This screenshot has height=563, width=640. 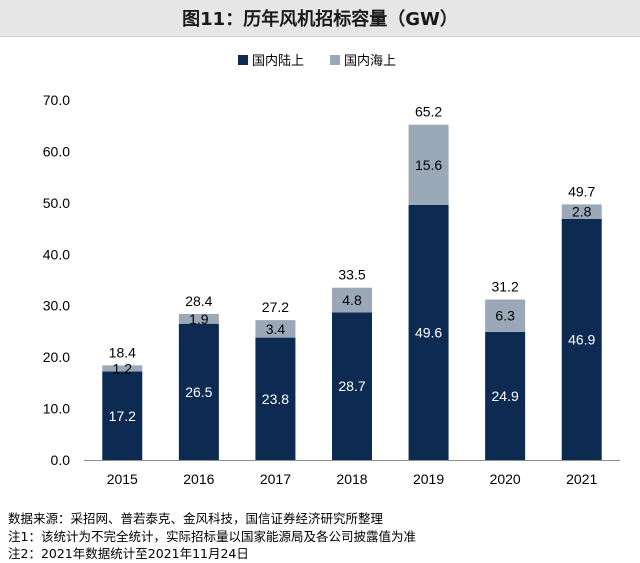 I want to click on y-tick-label: 70.0, so click(x=56, y=100).